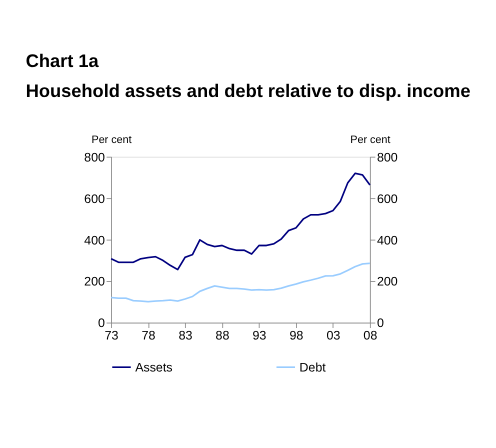 The width and height of the screenshot is (496, 448). Describe the element at coordinates (94, 199) in the screenshot. I see `y-tick-label: 600` at that location.